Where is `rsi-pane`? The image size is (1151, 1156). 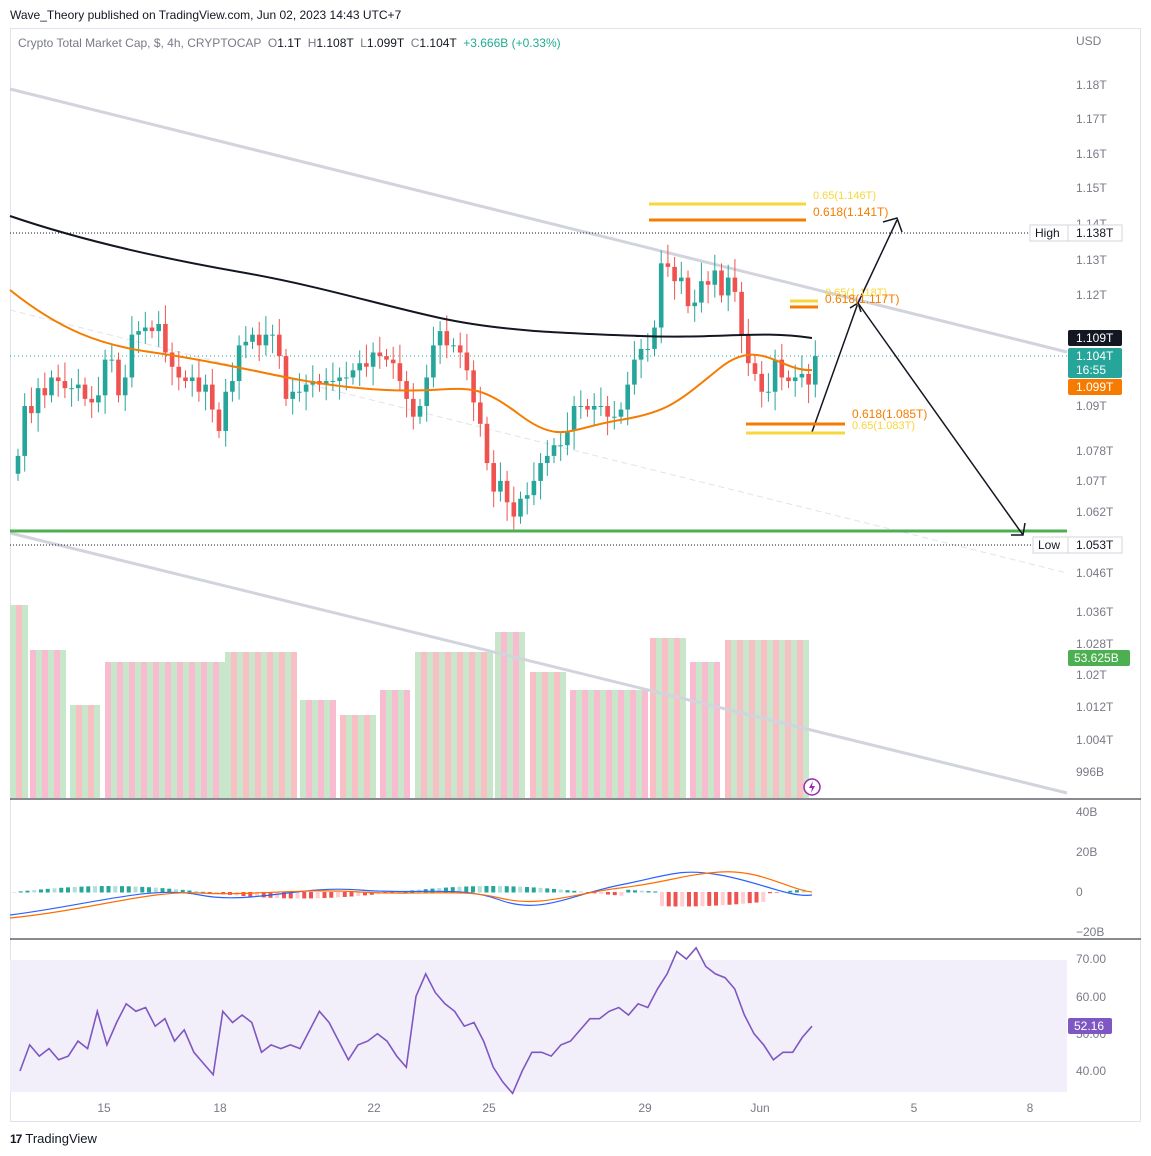 rsi-pane is located at coordinates (416, 1020).